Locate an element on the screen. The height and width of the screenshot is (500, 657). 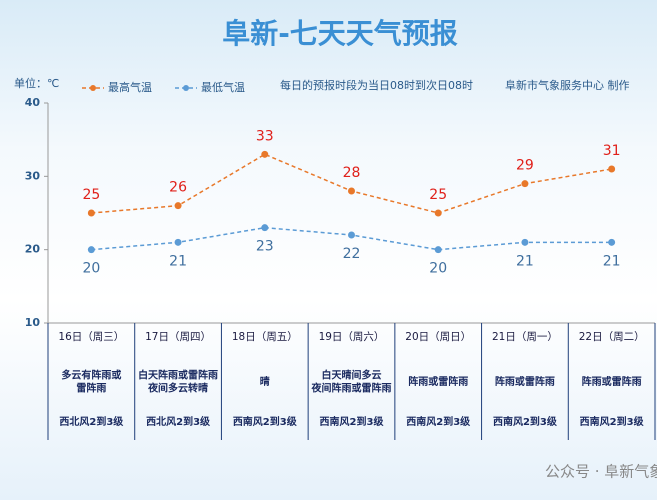
chart-title: 阜新-七天天气预报 is located at coordinates (340, 33).